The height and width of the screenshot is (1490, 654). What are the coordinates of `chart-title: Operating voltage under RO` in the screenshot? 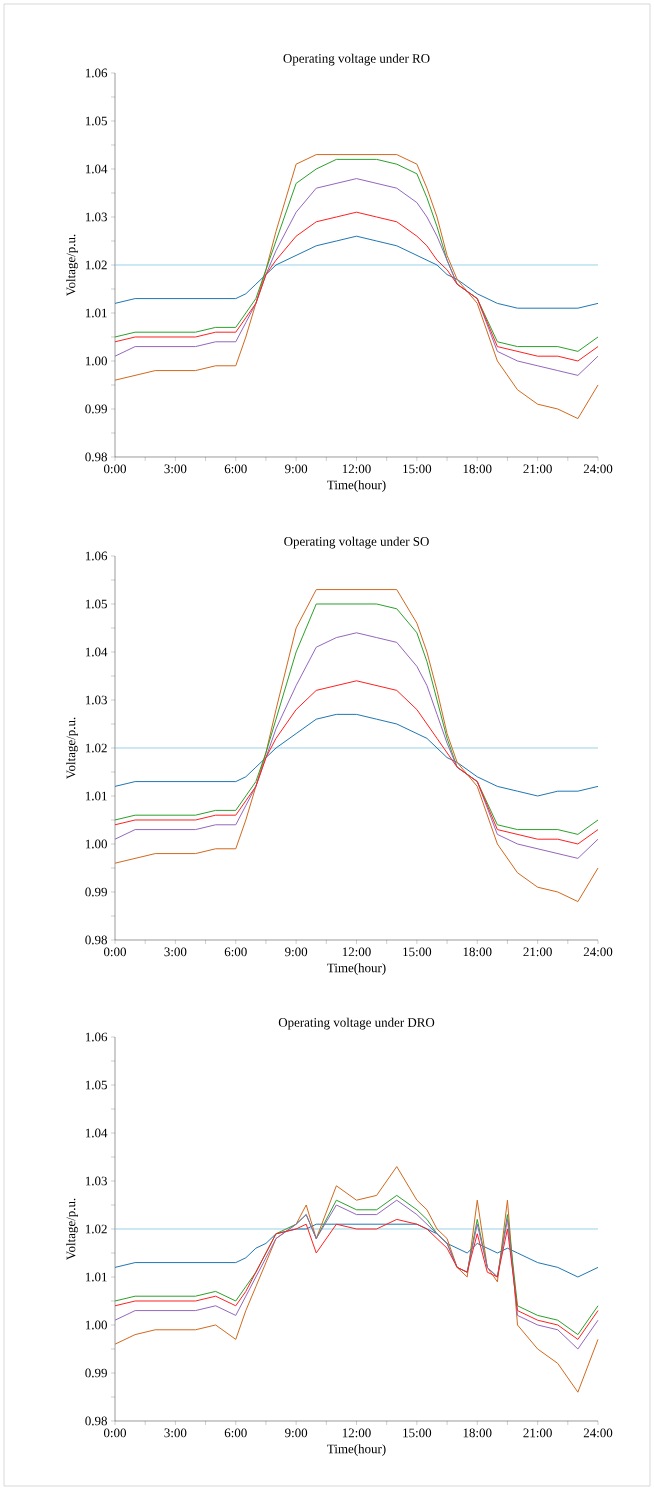 It's located at (356, 59).